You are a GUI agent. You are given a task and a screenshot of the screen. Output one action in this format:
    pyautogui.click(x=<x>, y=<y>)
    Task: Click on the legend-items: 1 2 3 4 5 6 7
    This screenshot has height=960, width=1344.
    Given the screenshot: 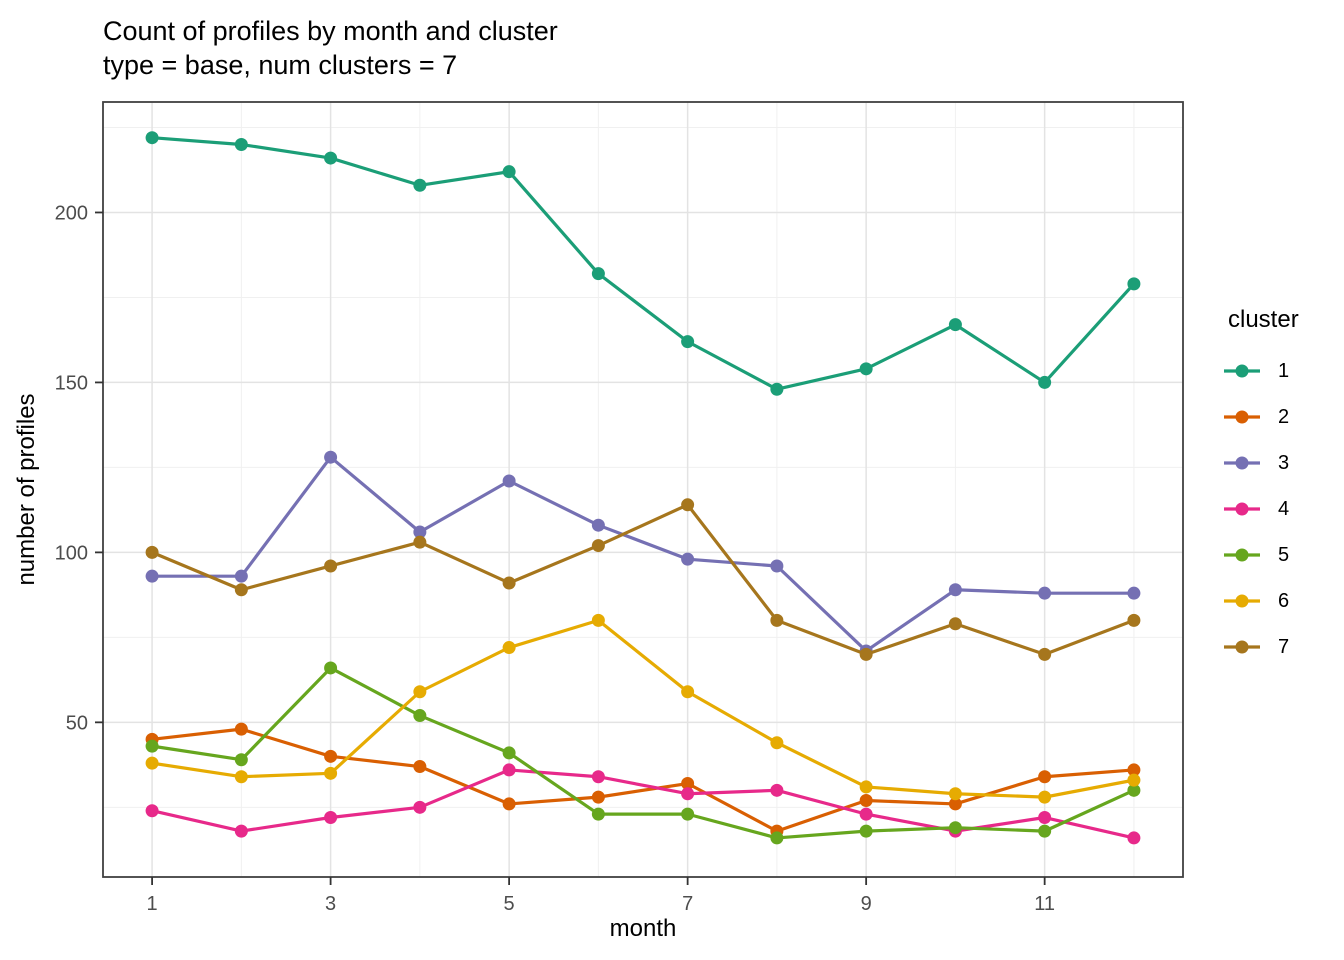 What is the action you would take?
    pyautogui.click(x=1260, y=509)
    